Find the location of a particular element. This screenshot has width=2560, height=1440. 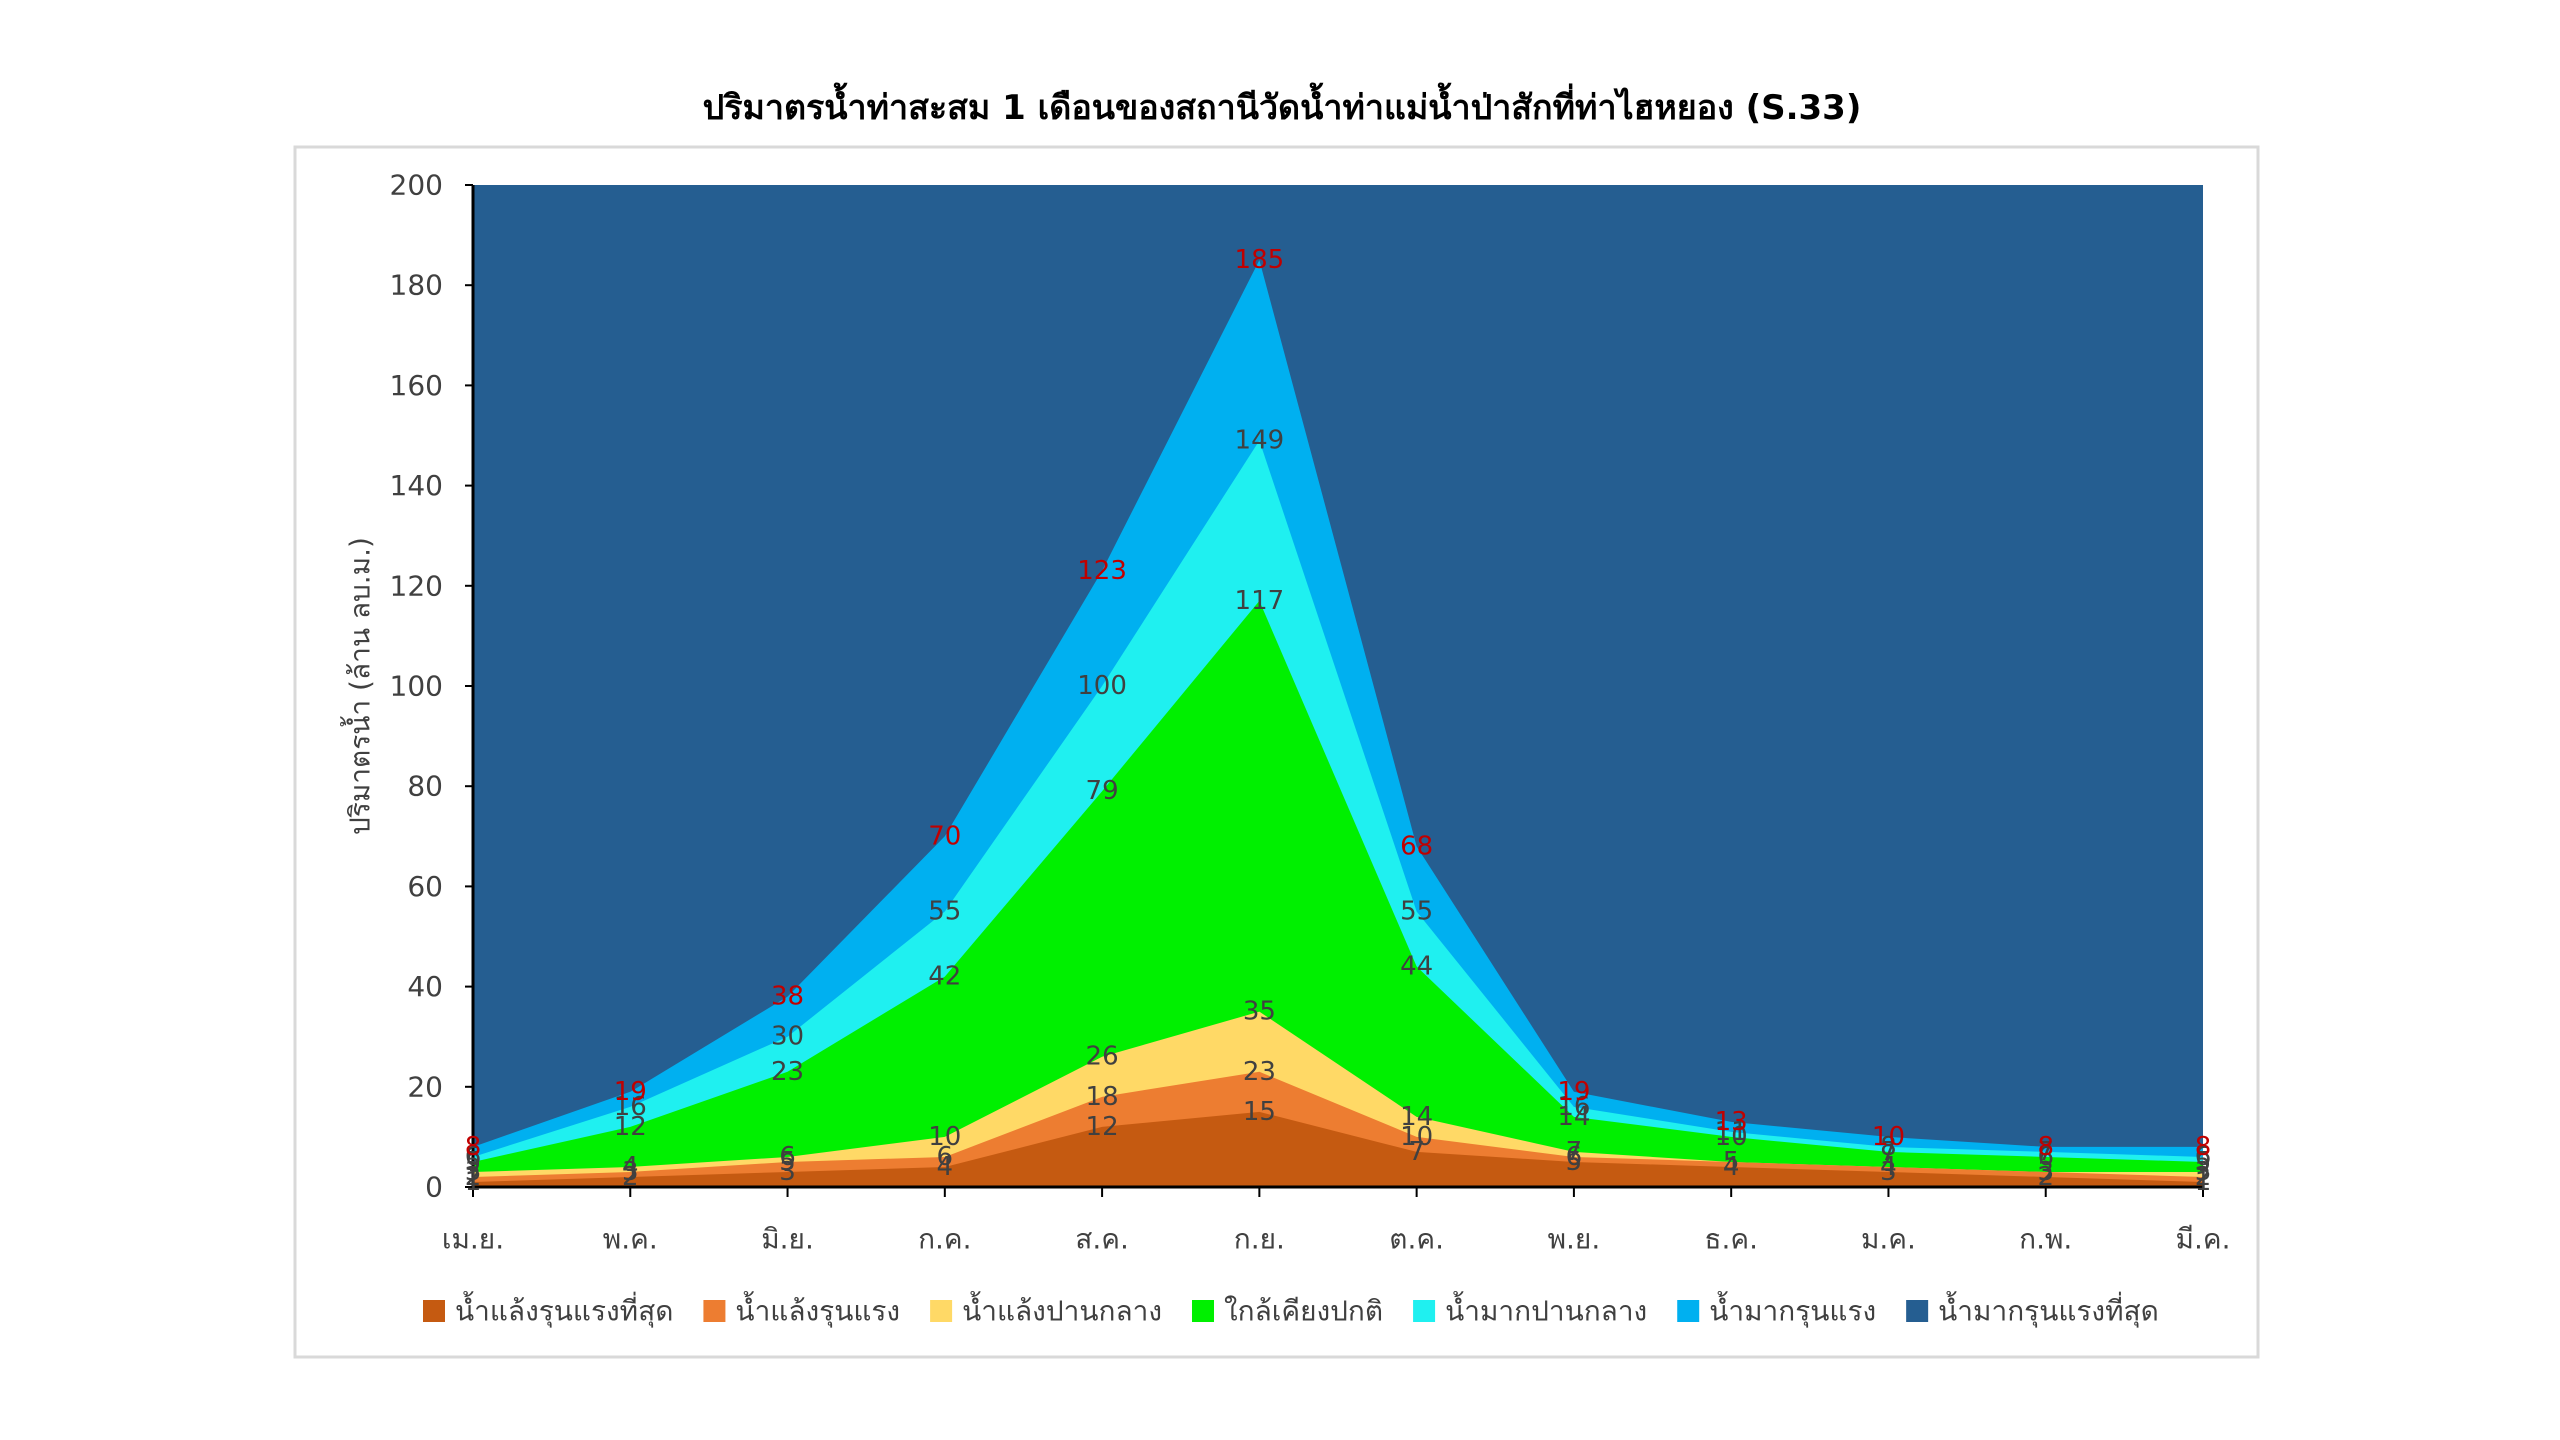

y-tick-label: 200 is located at coordinates (416, 185).